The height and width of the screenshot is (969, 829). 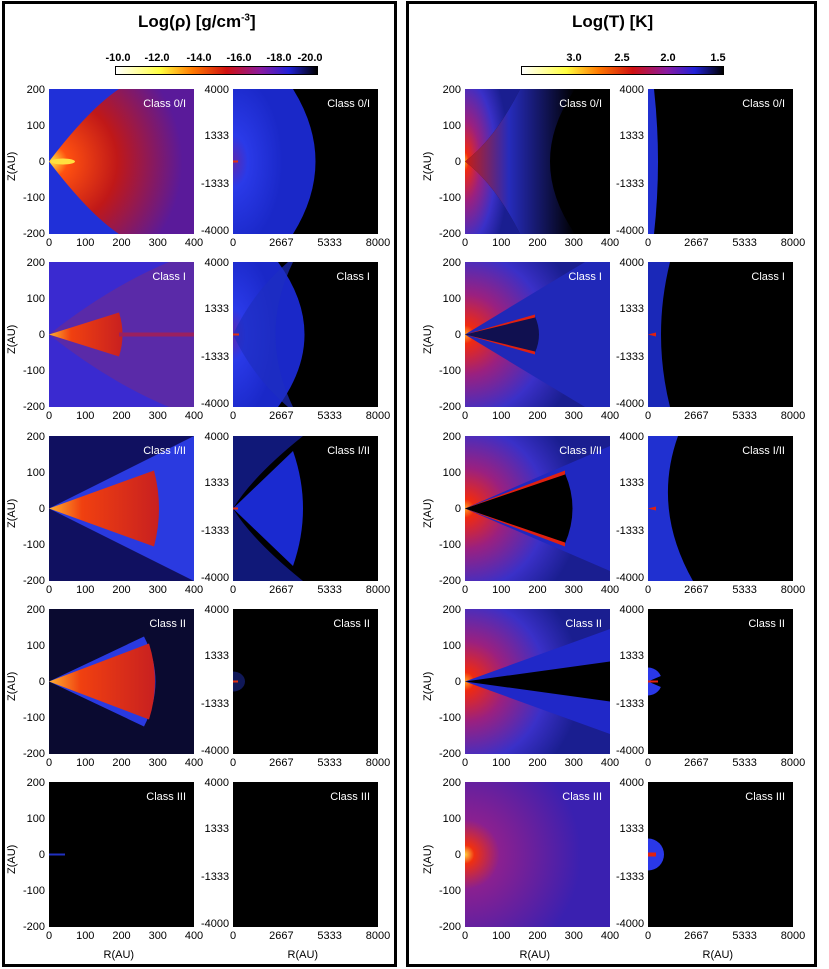 I want to click on rho-in-panel: Class 0/I, so click(x=121, y=161).